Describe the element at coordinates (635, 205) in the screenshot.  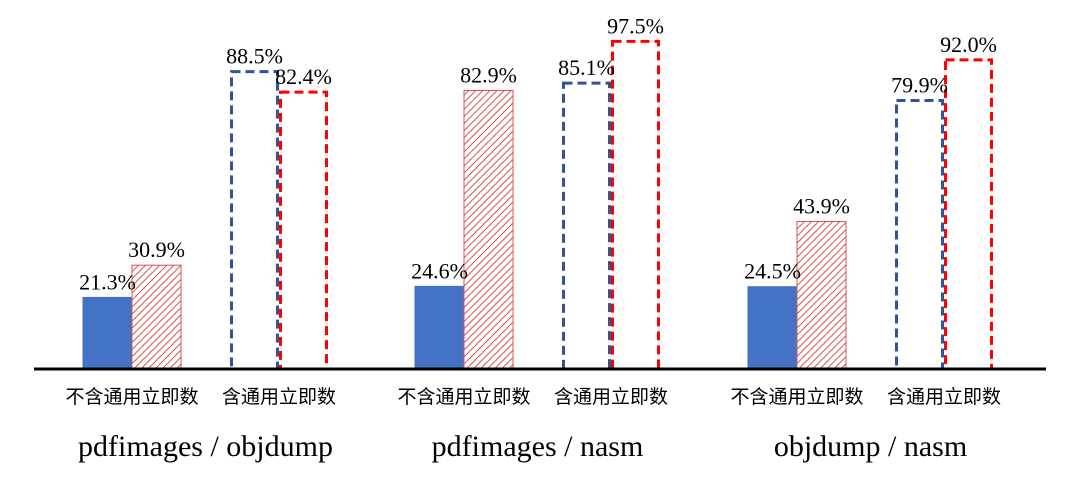
I see `bar-pdfimages-nasm-with-imm-red` at that location.